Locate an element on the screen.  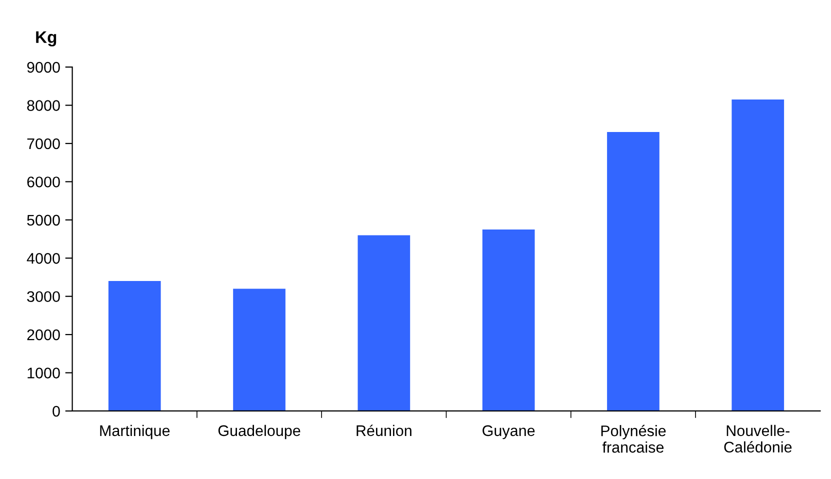
x-tick-label: Nouvelle- Calédonie is located at coordinates (758, 438).